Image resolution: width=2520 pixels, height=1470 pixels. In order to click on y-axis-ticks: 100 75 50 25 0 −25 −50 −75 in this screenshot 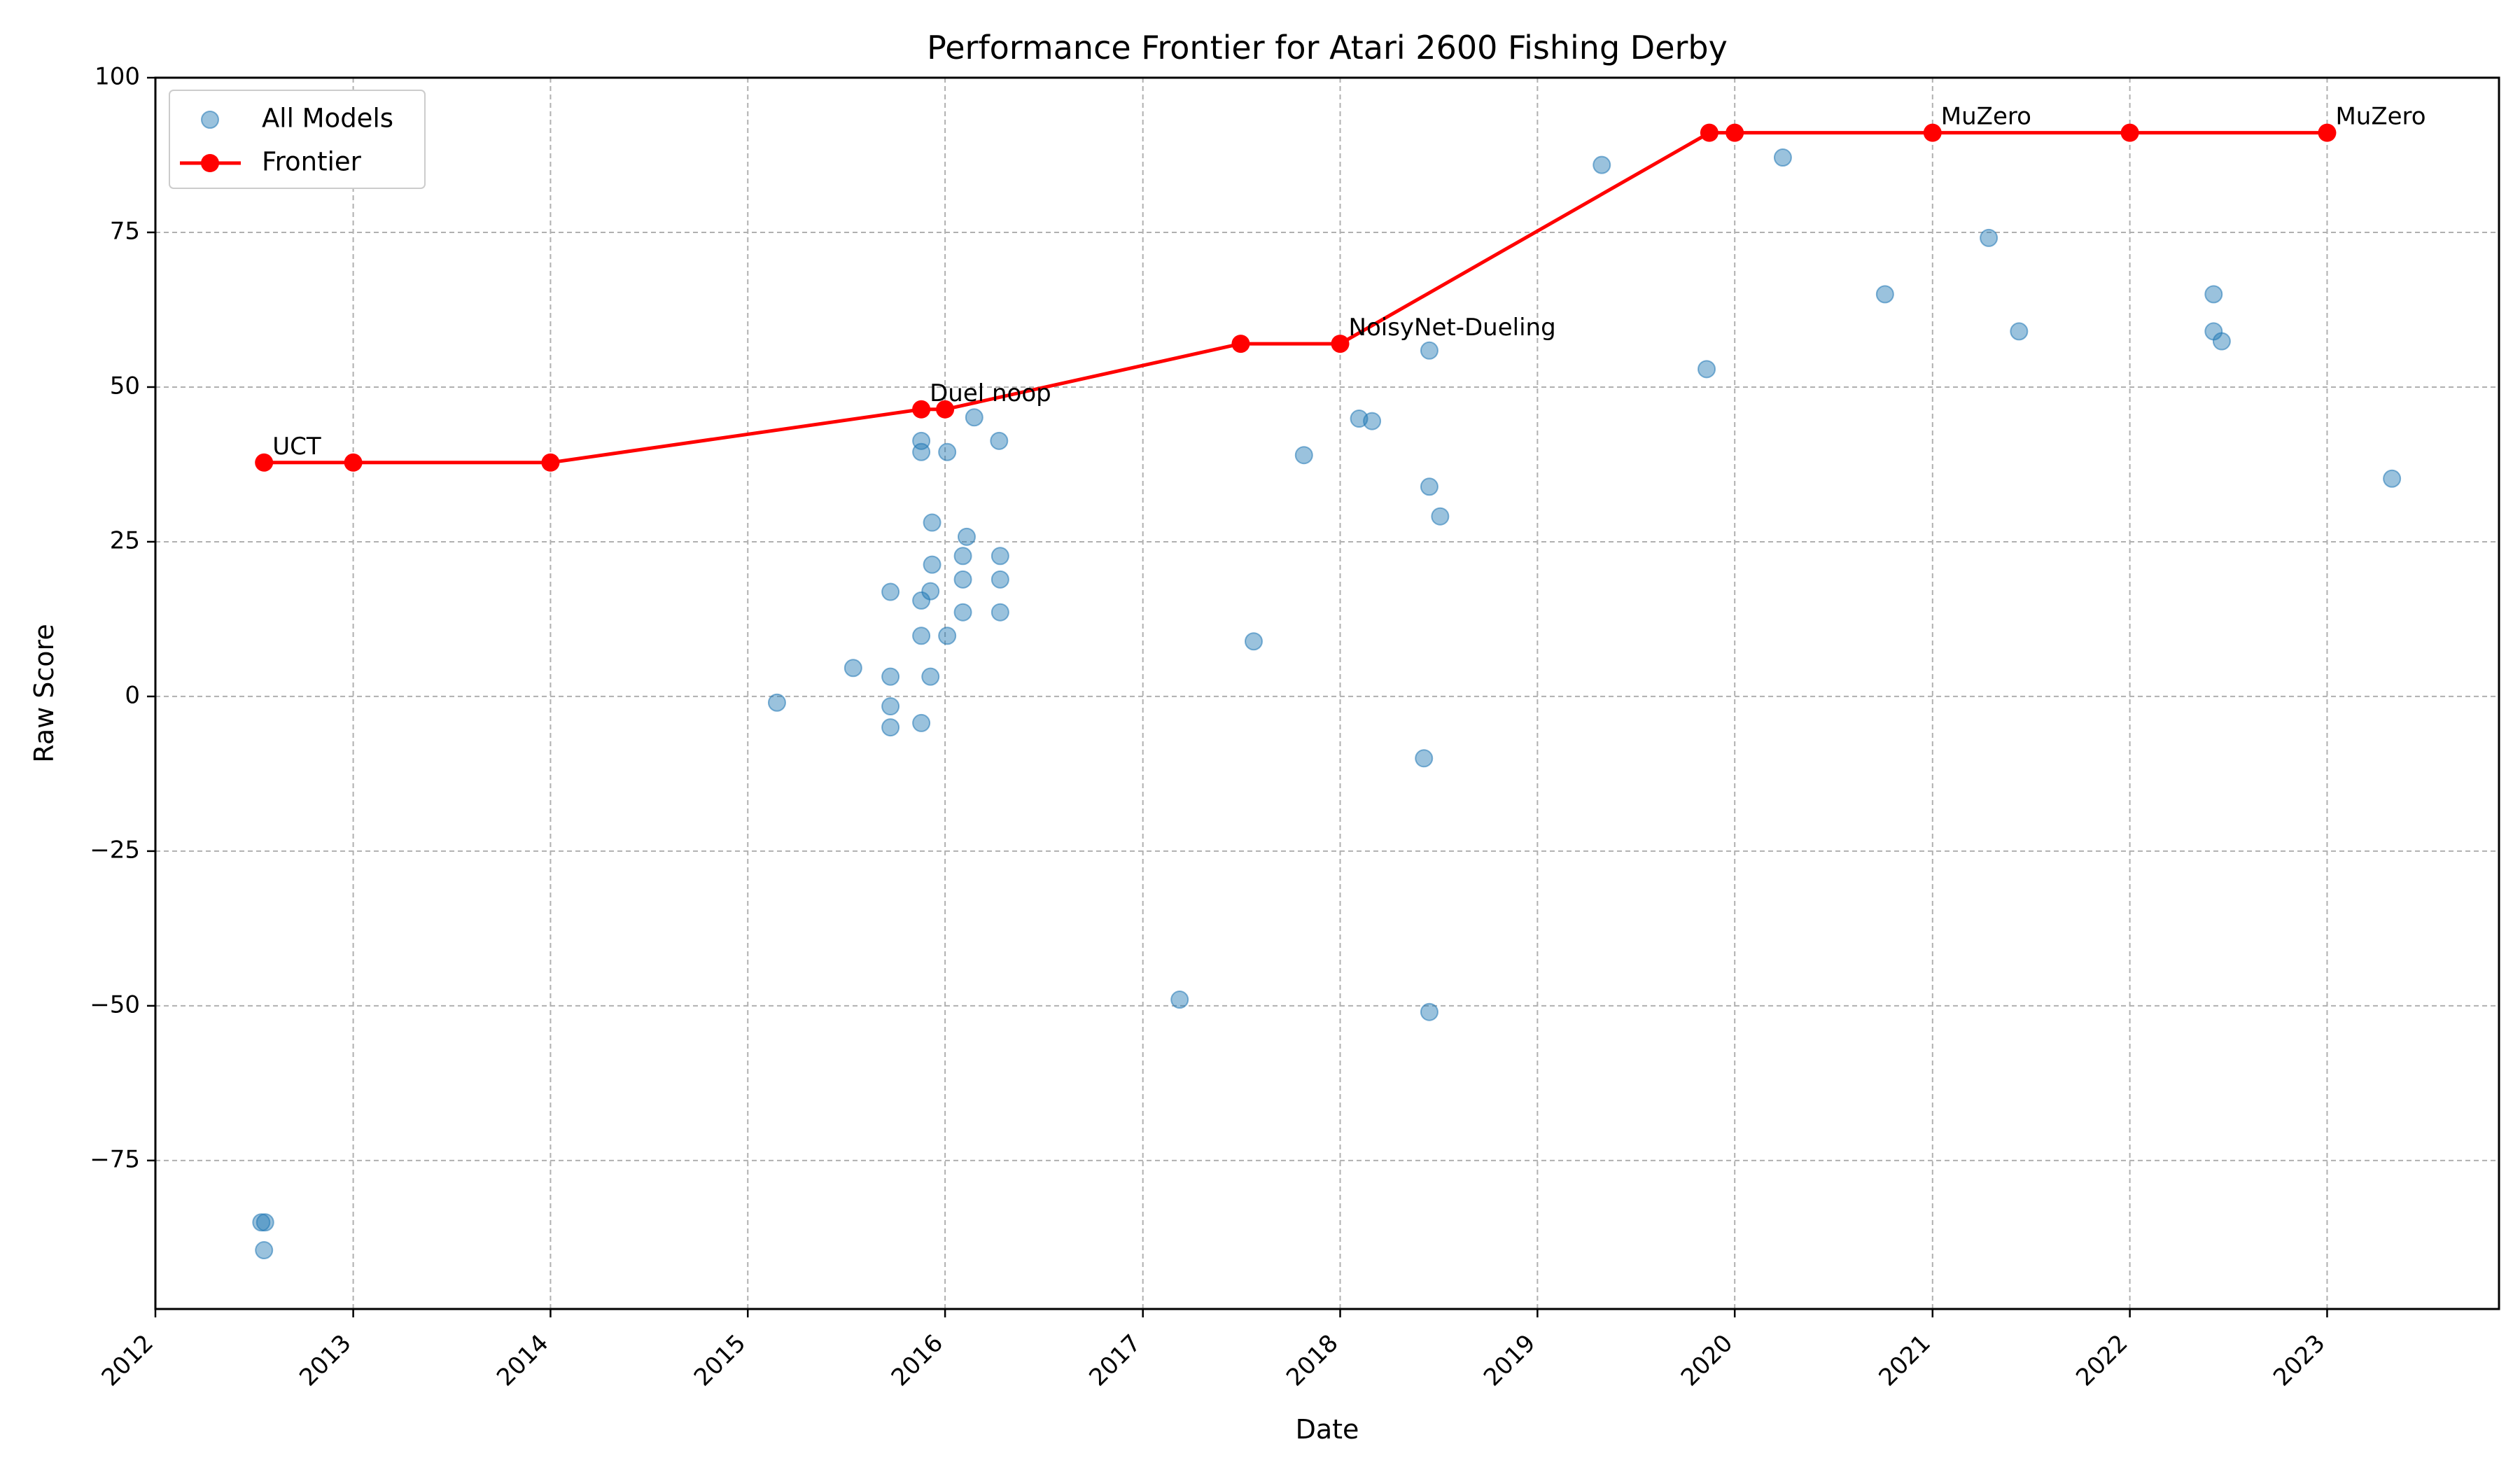, I will do `click(122, 618)`.